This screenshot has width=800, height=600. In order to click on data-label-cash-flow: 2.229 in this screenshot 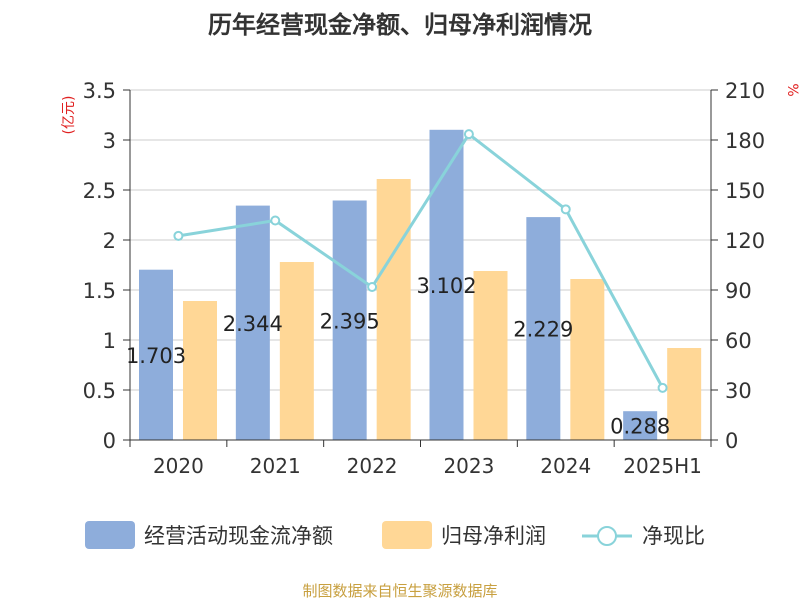, I will do `click(543, 330)`.